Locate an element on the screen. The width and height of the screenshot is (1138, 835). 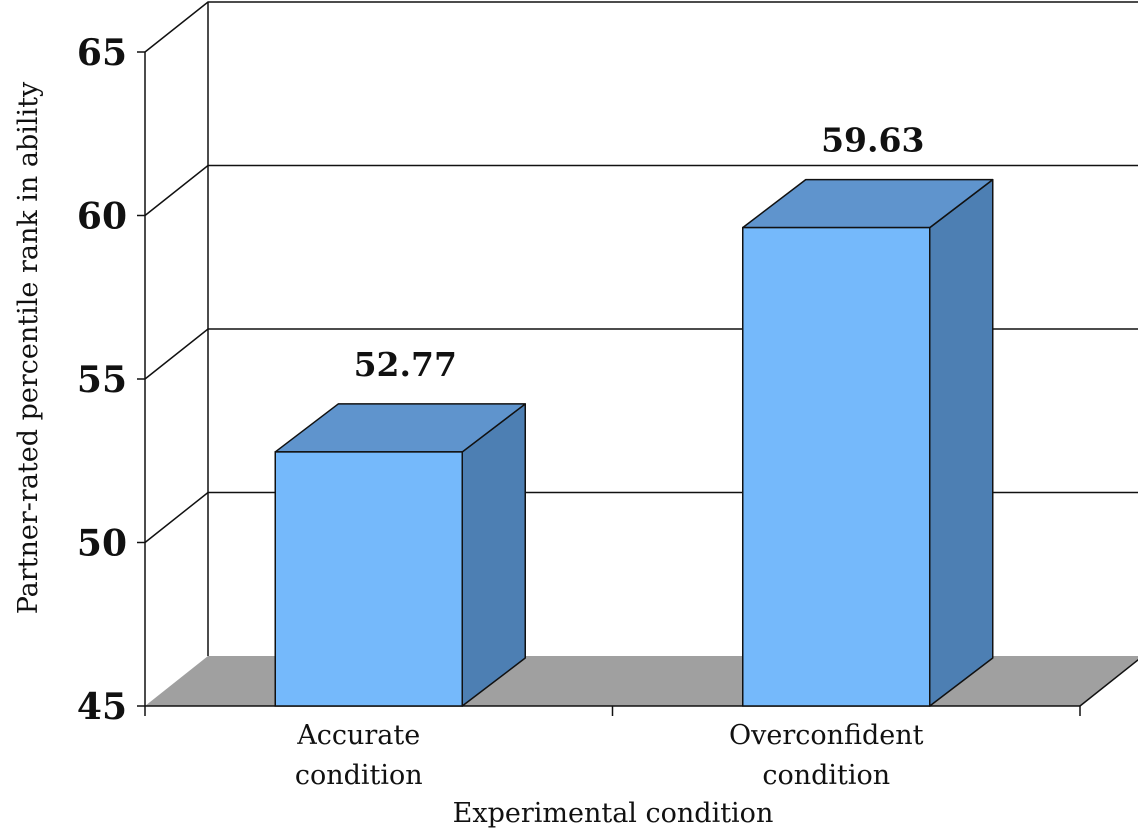
data-label: 59.63 is located at coordinates (872, 140).